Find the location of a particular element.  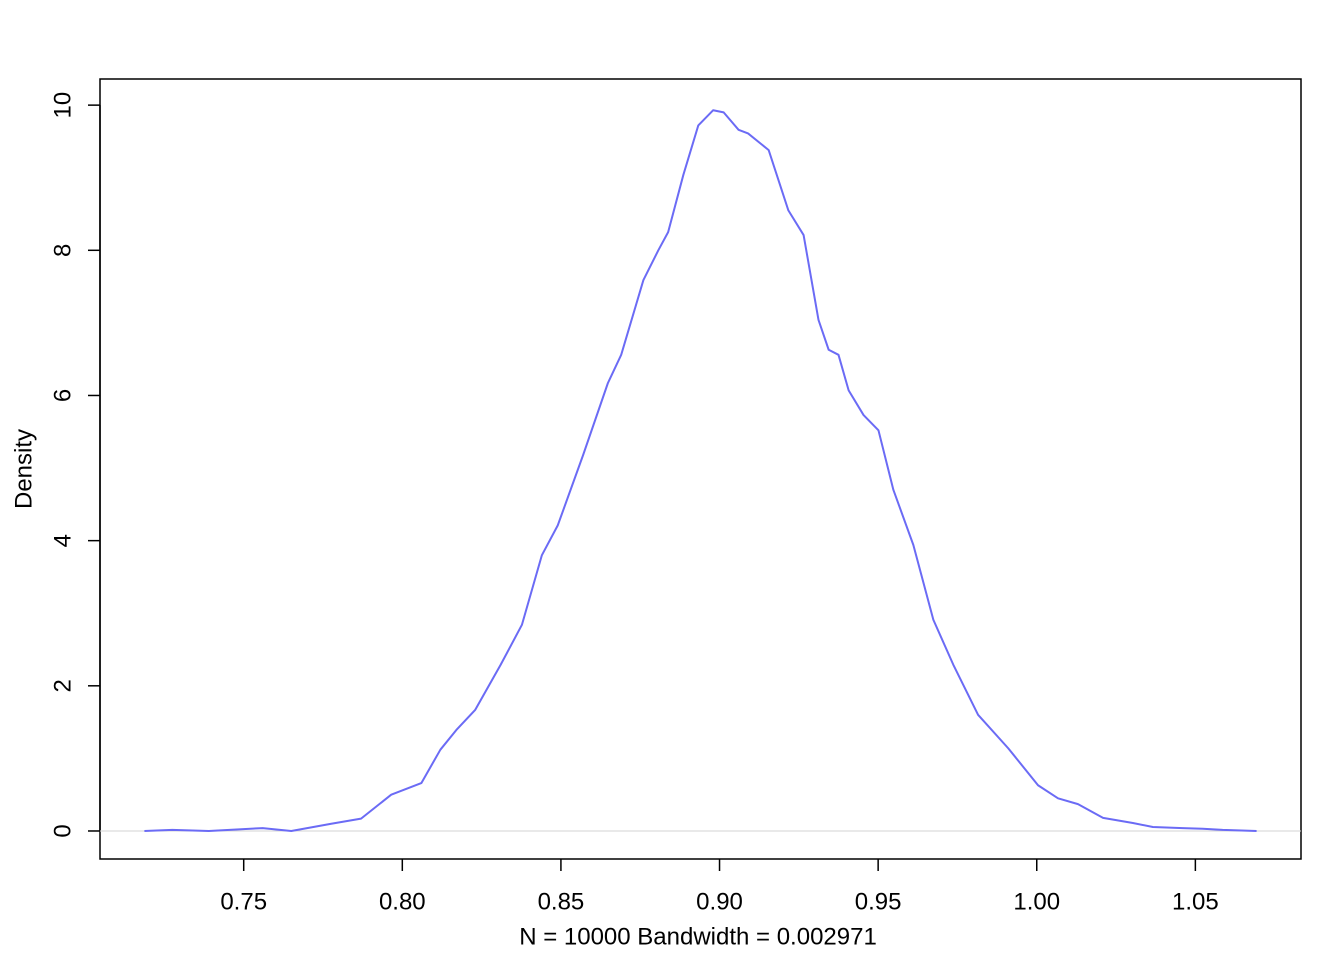

y-tick-label: 6 is located at coordinates (62, 395).